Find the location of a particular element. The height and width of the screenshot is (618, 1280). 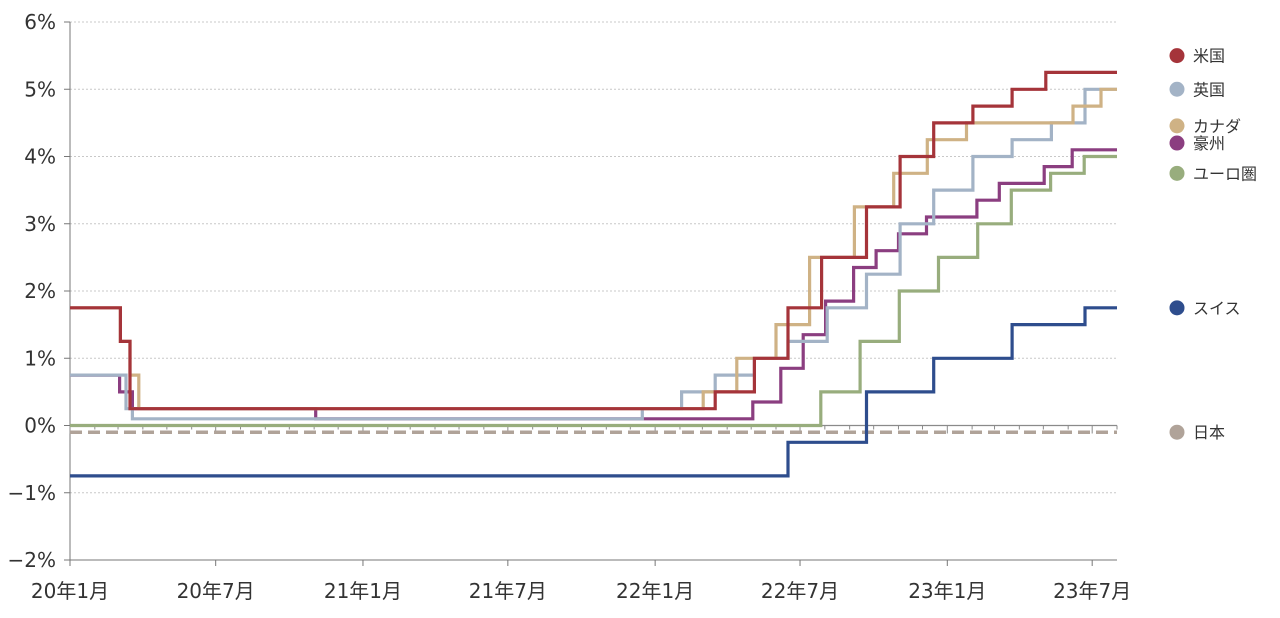

y-tick-label: −1% is located at coordinates (32, 493).